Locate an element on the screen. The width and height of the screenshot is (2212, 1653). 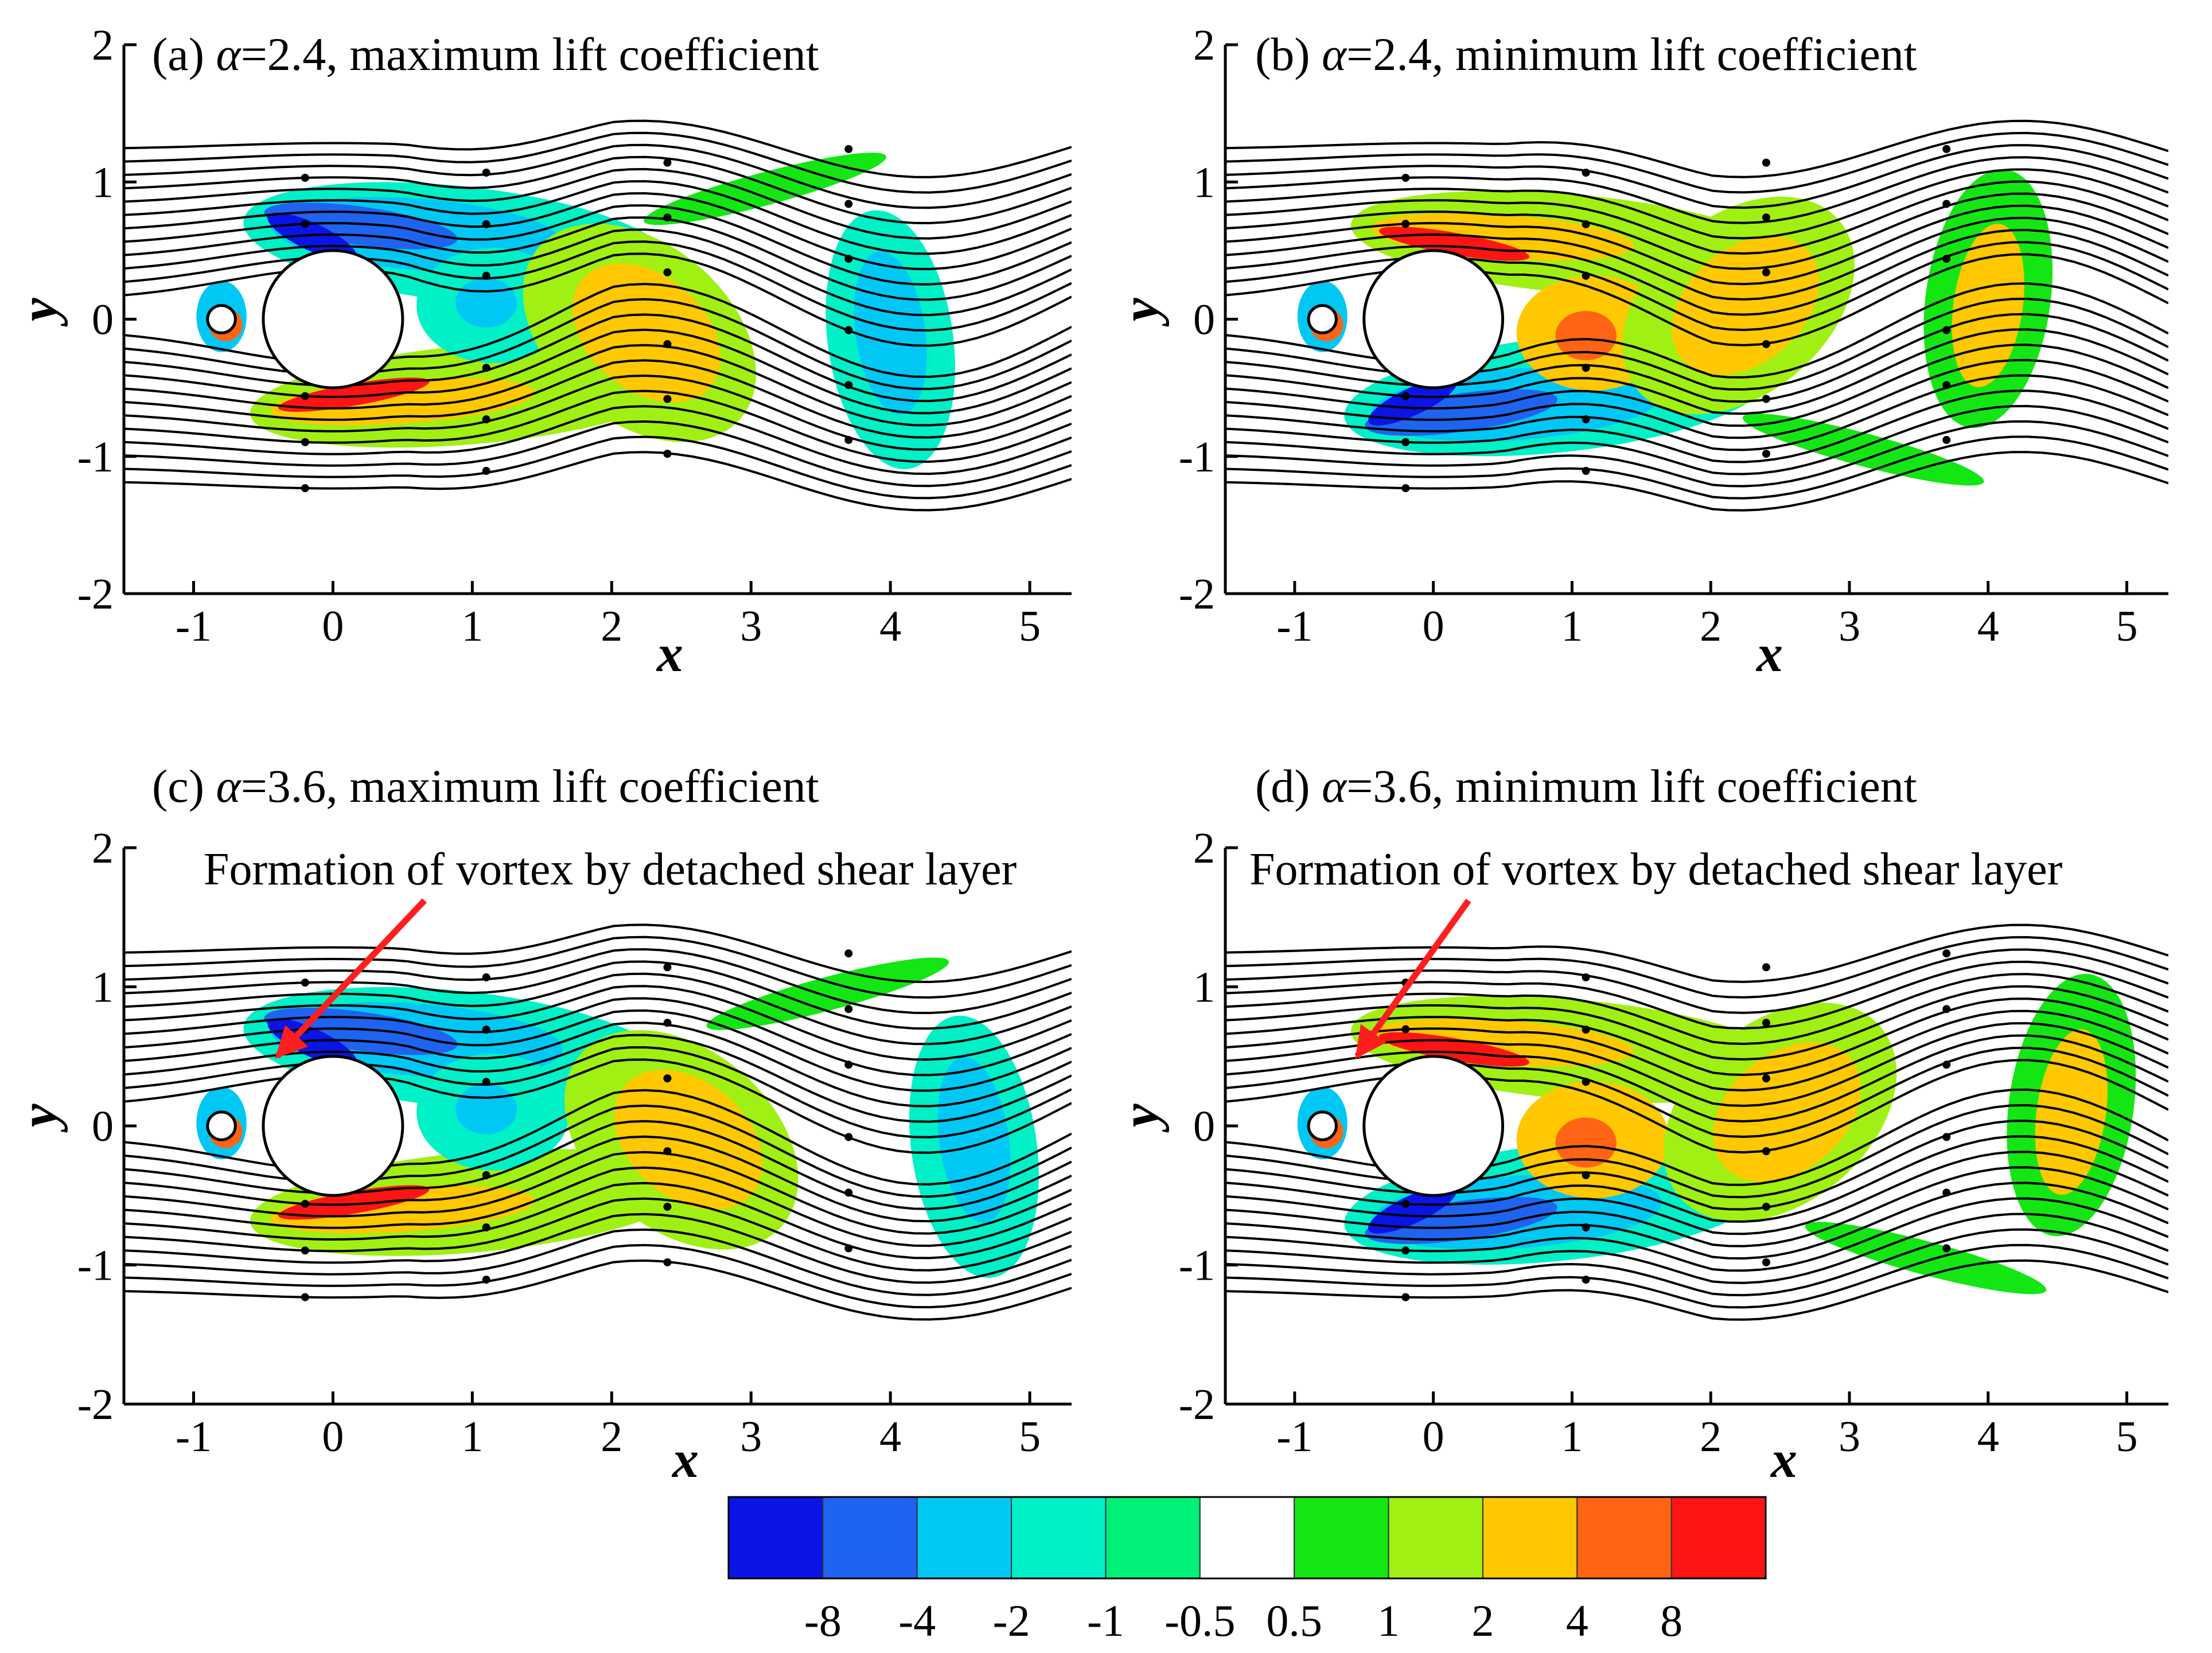
xtick-label-d: 1 is located at coordinates (1572, 1437).